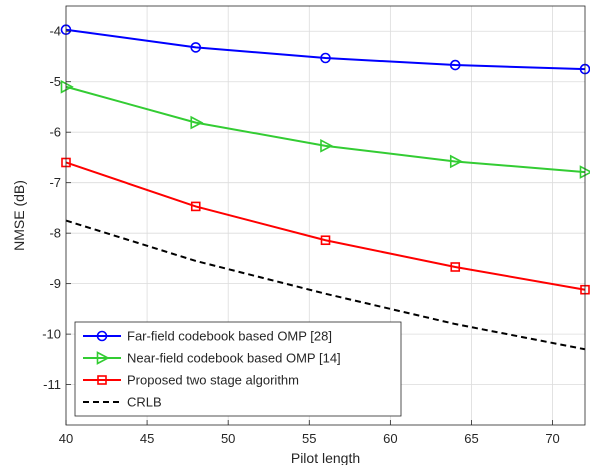  What do you see at coordinates (552, 438) in the screenshot?
I see `x-tick-label: 70` at bounding box center [552, 438].